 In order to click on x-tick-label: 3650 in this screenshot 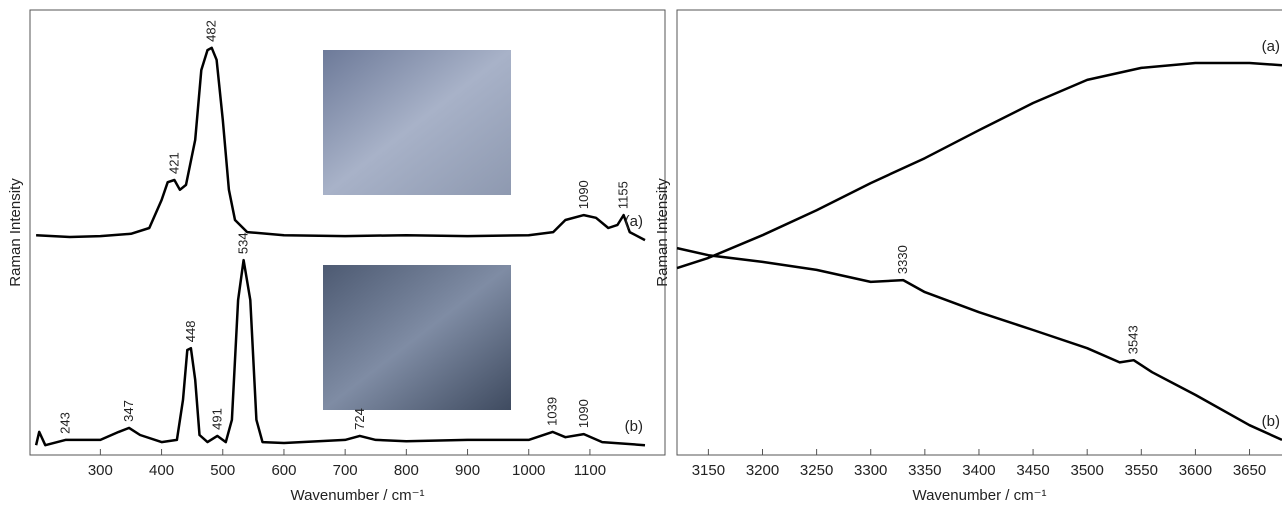, I will do `click(1249, 470)`.